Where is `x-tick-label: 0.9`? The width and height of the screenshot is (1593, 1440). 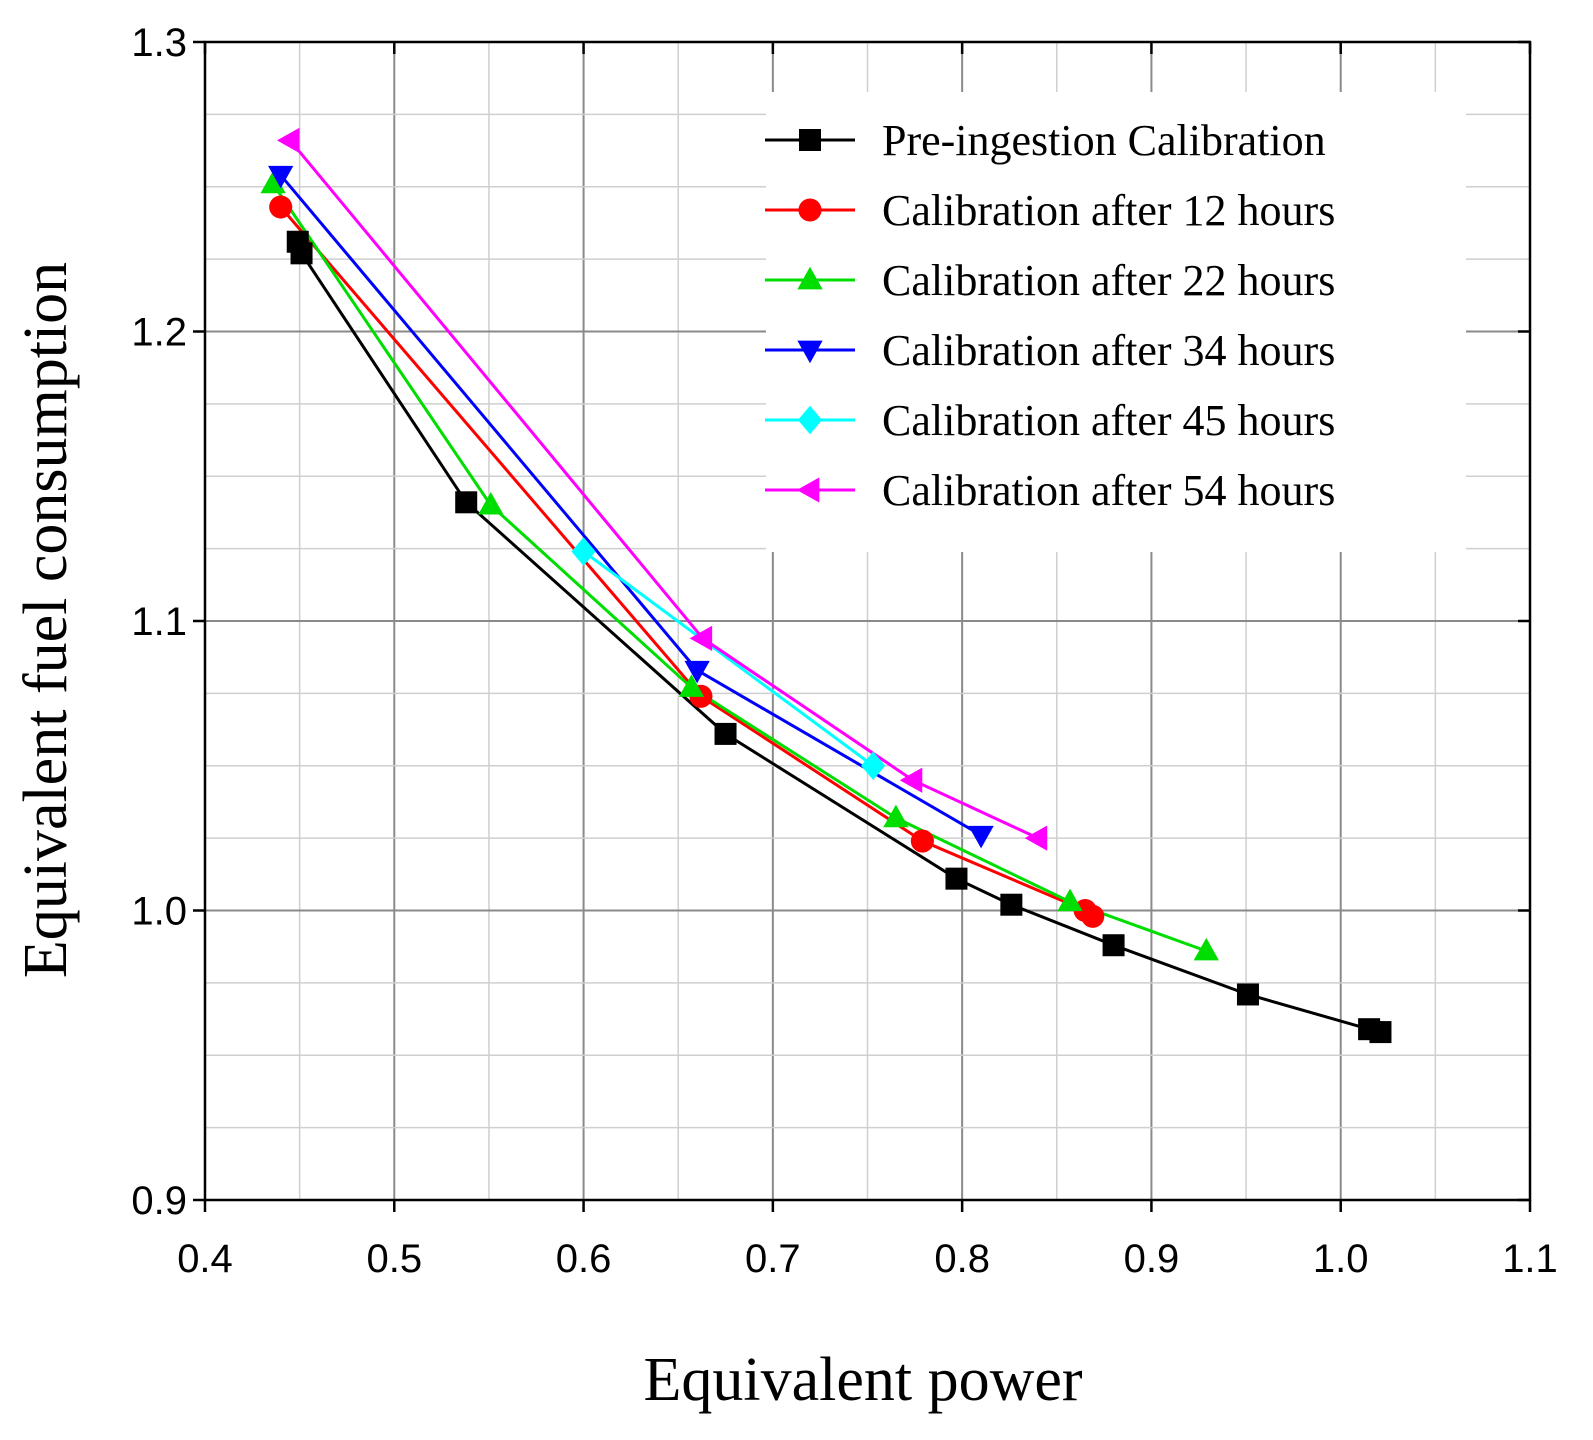
x-tick-label: 0.9 is located at coordinates (1152, 1259).